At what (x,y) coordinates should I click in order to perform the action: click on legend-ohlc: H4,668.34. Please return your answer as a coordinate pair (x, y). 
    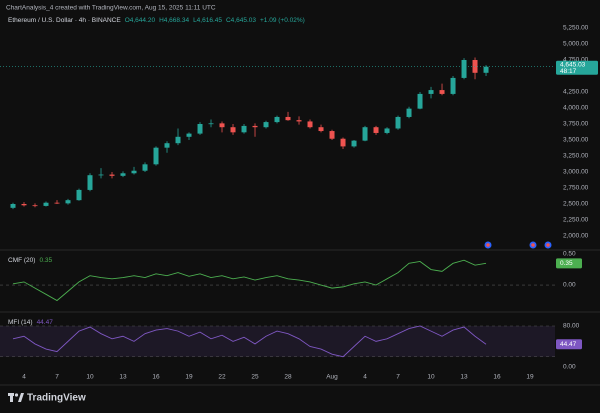
    Looking at the image, I should click on (174, 20).